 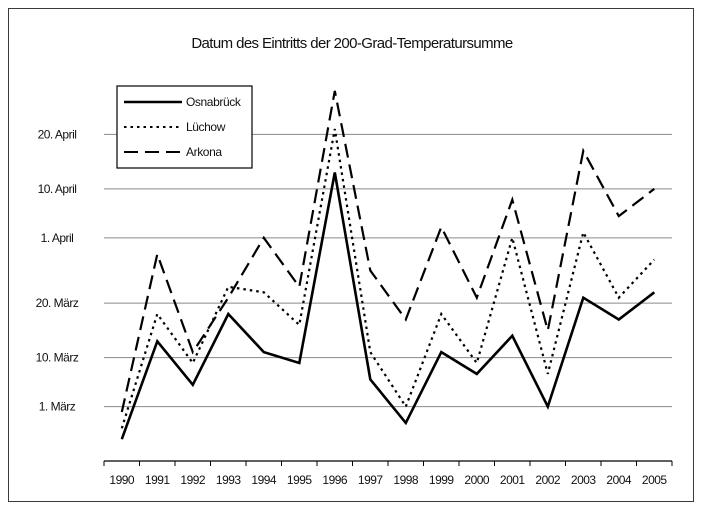 I want to click on x-tick-label: 1996, so click(x=335, y=480).